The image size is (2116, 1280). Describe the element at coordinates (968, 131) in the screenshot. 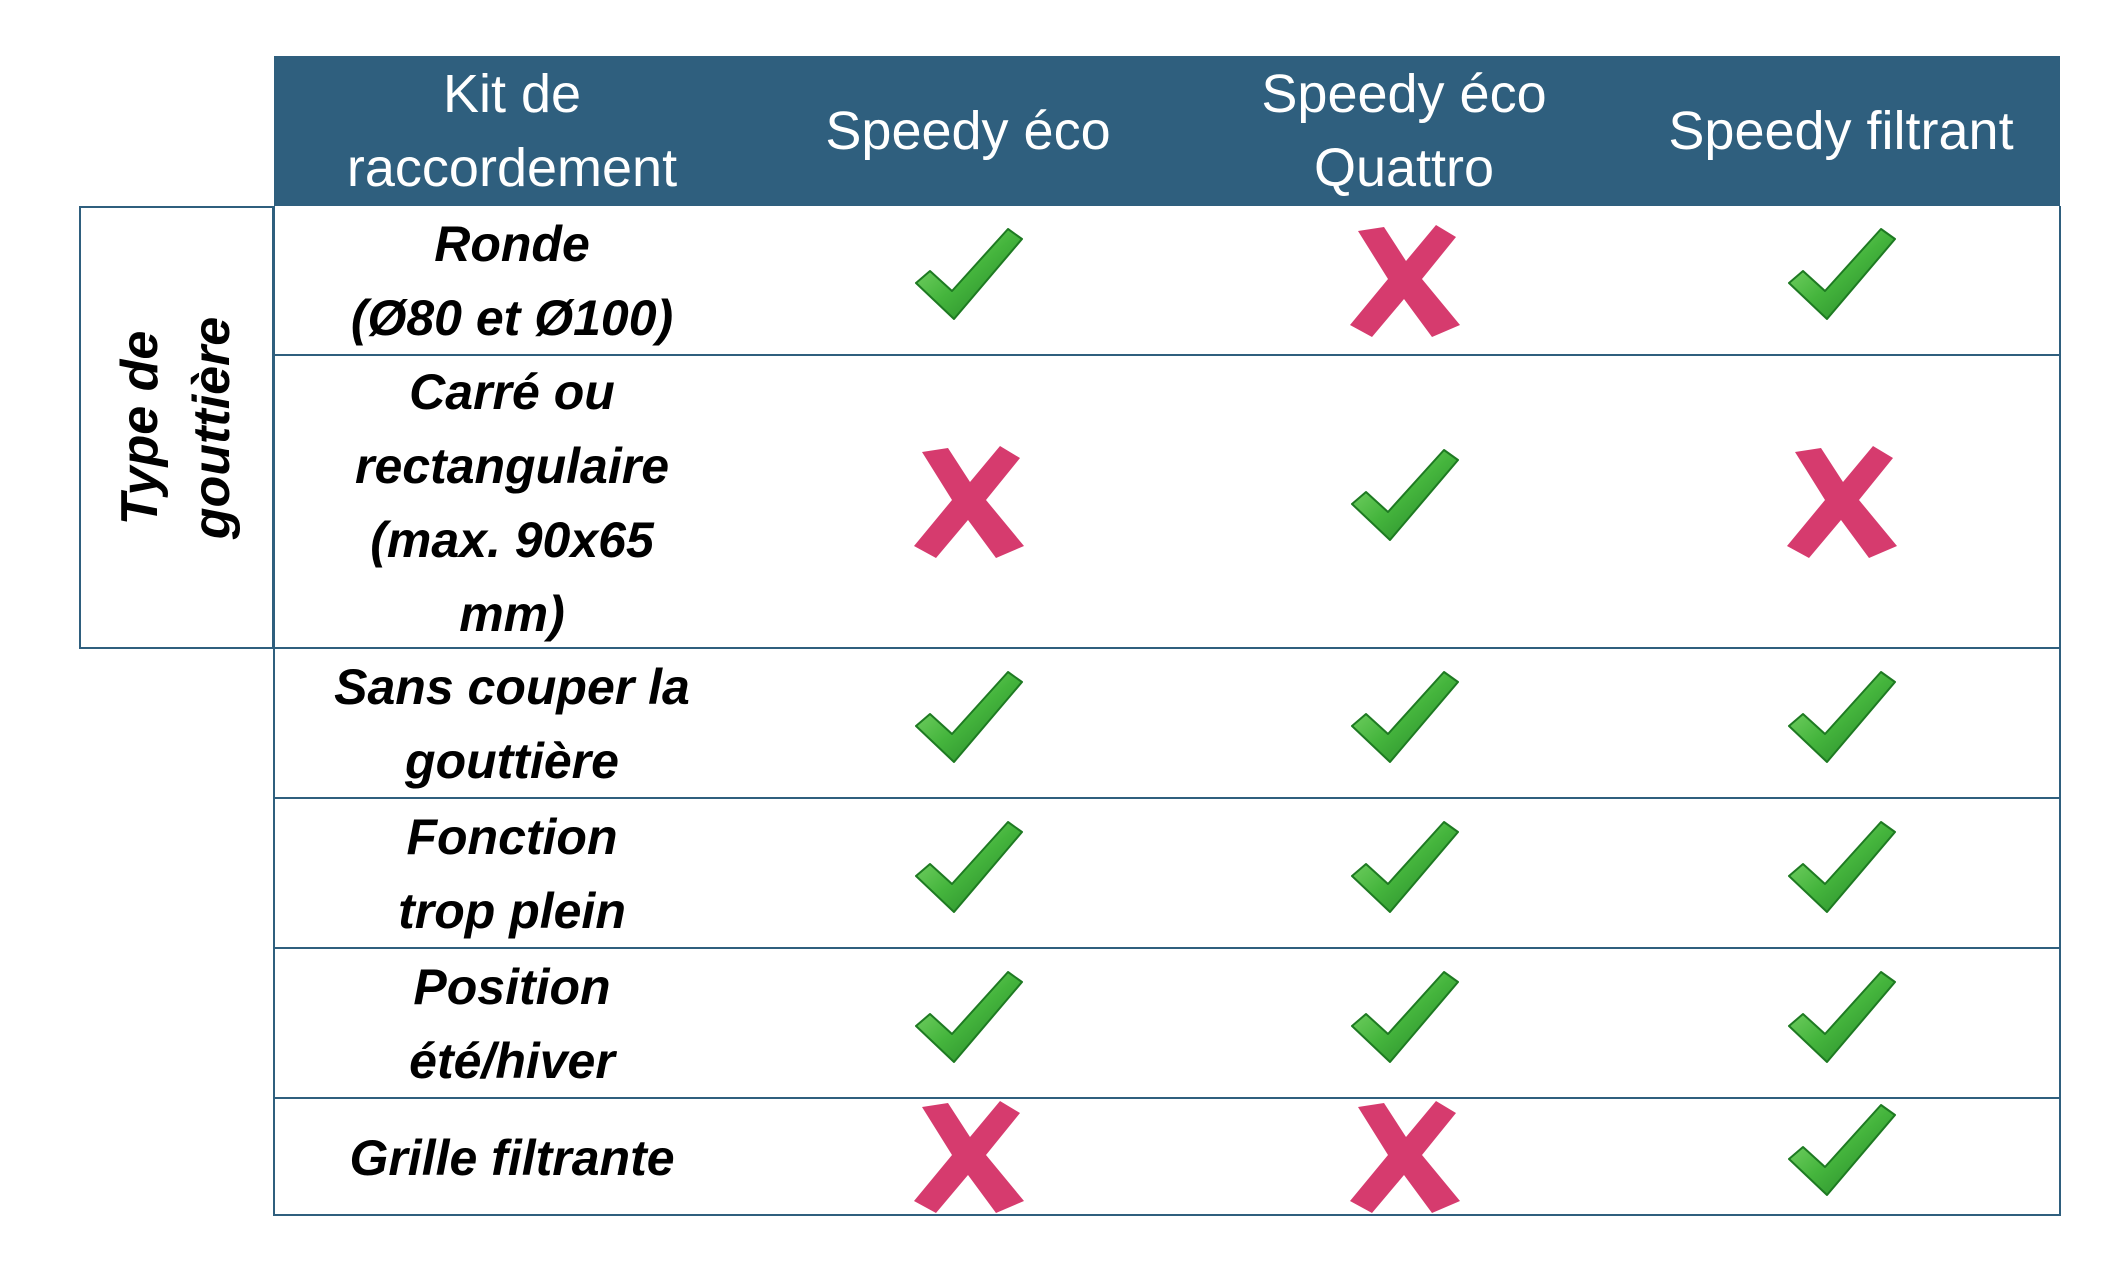

I see `header-speedy-eco: Speedy éco` at that location.